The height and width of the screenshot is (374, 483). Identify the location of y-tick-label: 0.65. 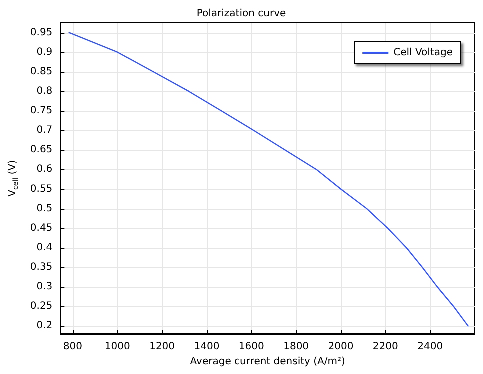
(41, 150).